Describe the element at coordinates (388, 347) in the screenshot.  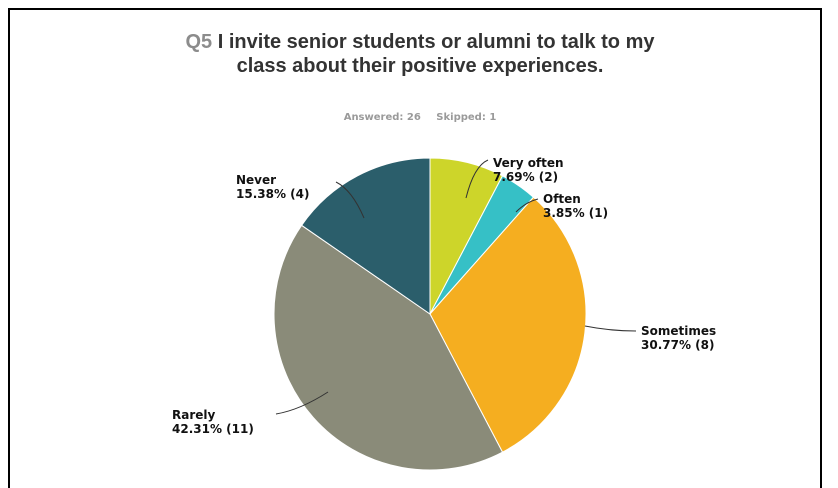
I see `pie-slice-rarely` at that location.